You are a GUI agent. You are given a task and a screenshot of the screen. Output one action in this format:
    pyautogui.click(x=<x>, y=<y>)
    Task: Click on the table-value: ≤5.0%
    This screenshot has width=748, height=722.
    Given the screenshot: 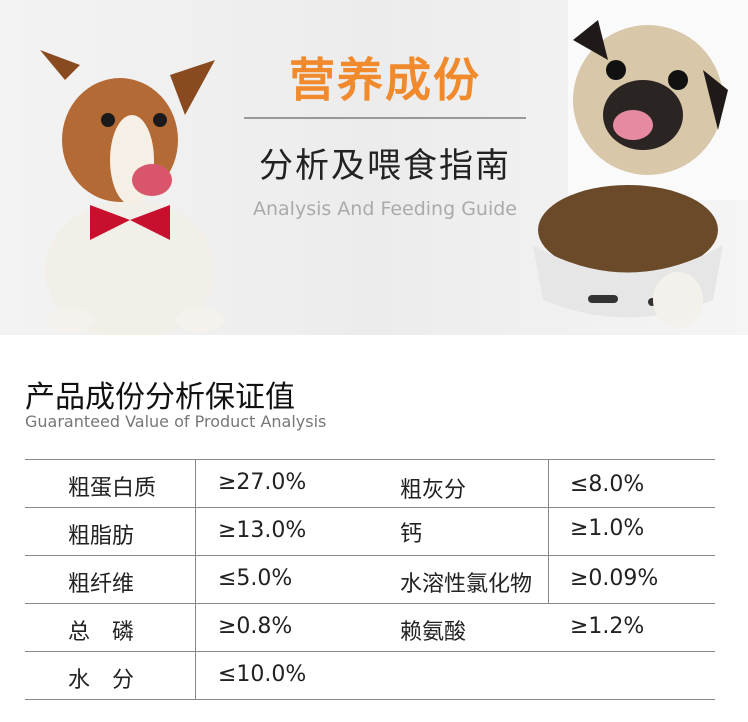 What is the action you would take?
    pyautogui.click(x=255, y=578)
    